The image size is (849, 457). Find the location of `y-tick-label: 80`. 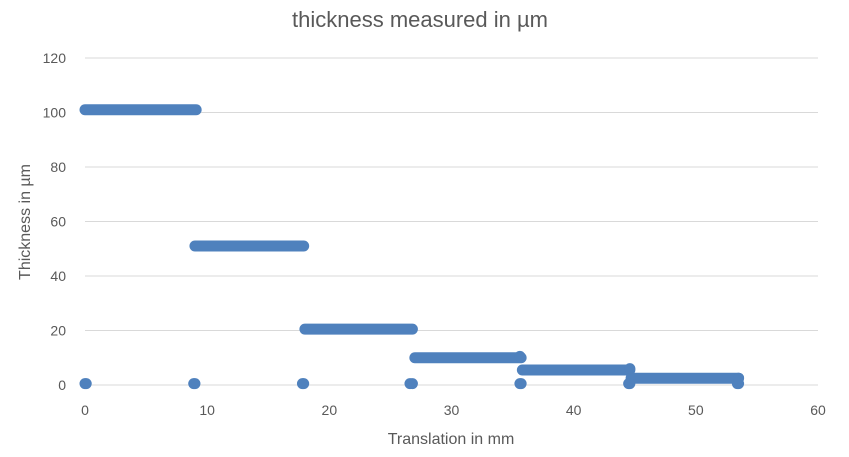

y-tick-label: 80 is located at coordinates (58, 167).